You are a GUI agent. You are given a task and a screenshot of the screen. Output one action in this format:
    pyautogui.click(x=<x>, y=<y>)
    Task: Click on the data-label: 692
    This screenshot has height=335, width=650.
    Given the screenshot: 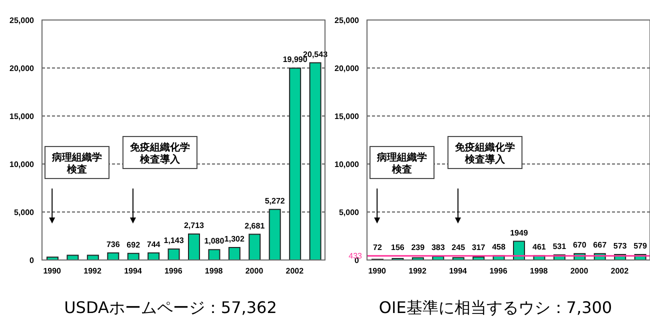 What is the action you would take?
    pyautogui.click(x=133, y=245)
    